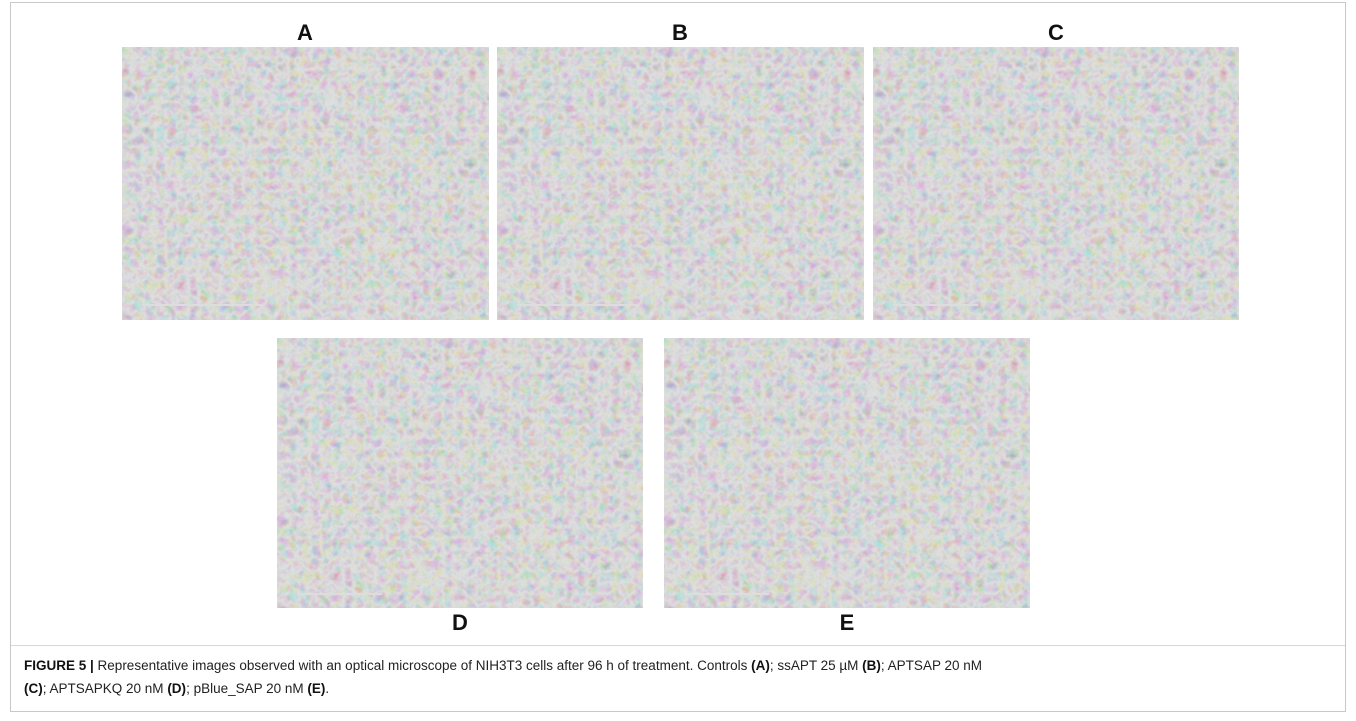 The image size is (1356, 721). What do you see at coordinates (247, 688) in the screenshot?
I see `caption-text: ; pBlue_SAP 20 nM` at bounding box center [247, 688].